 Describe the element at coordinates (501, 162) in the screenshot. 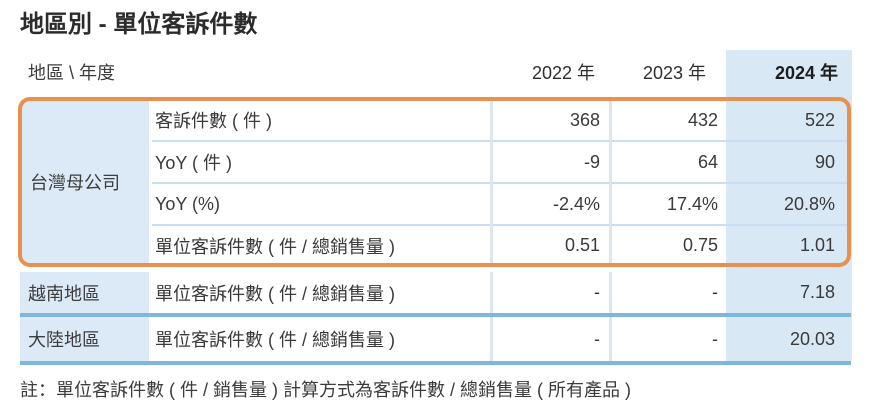

I see `table-row: YoY ( 件 ) -9 64 90` at that location.